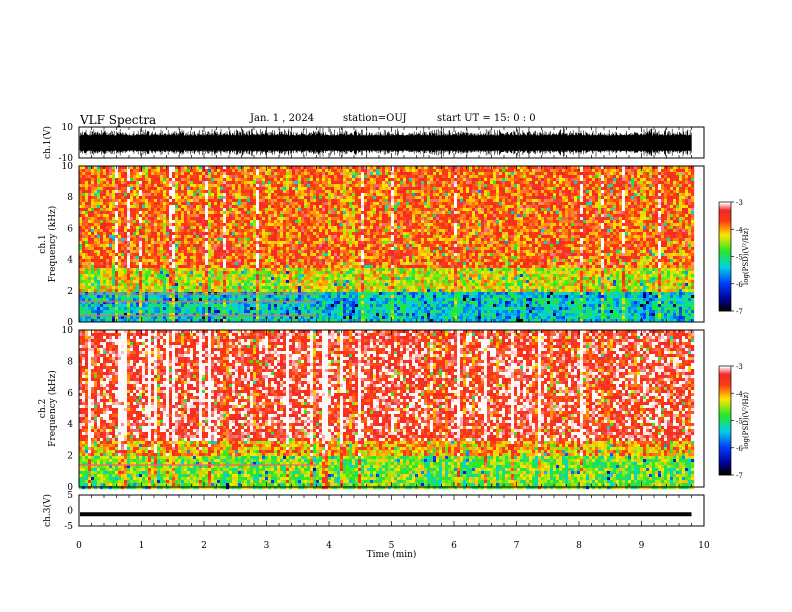  What do you see at coordinates (725, 421) in the screenshot?
I see `ch2-colorbar` at bounding box center [725, 421].